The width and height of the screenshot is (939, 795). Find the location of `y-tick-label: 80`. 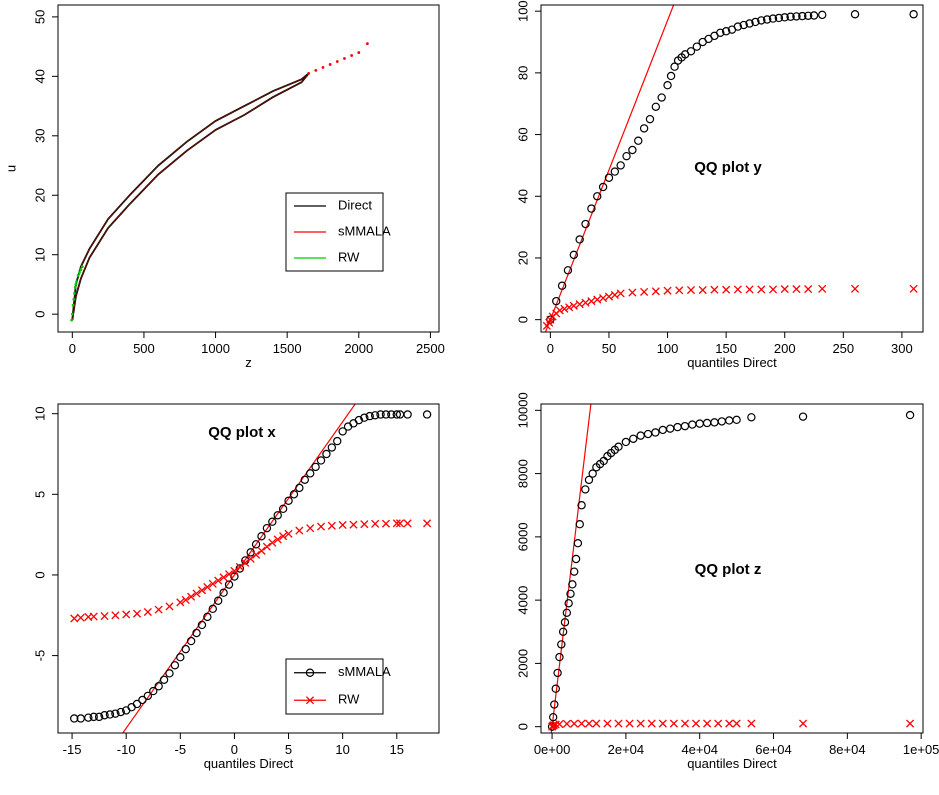

y-tick-label: 80 is located at coordinates (522, 73).